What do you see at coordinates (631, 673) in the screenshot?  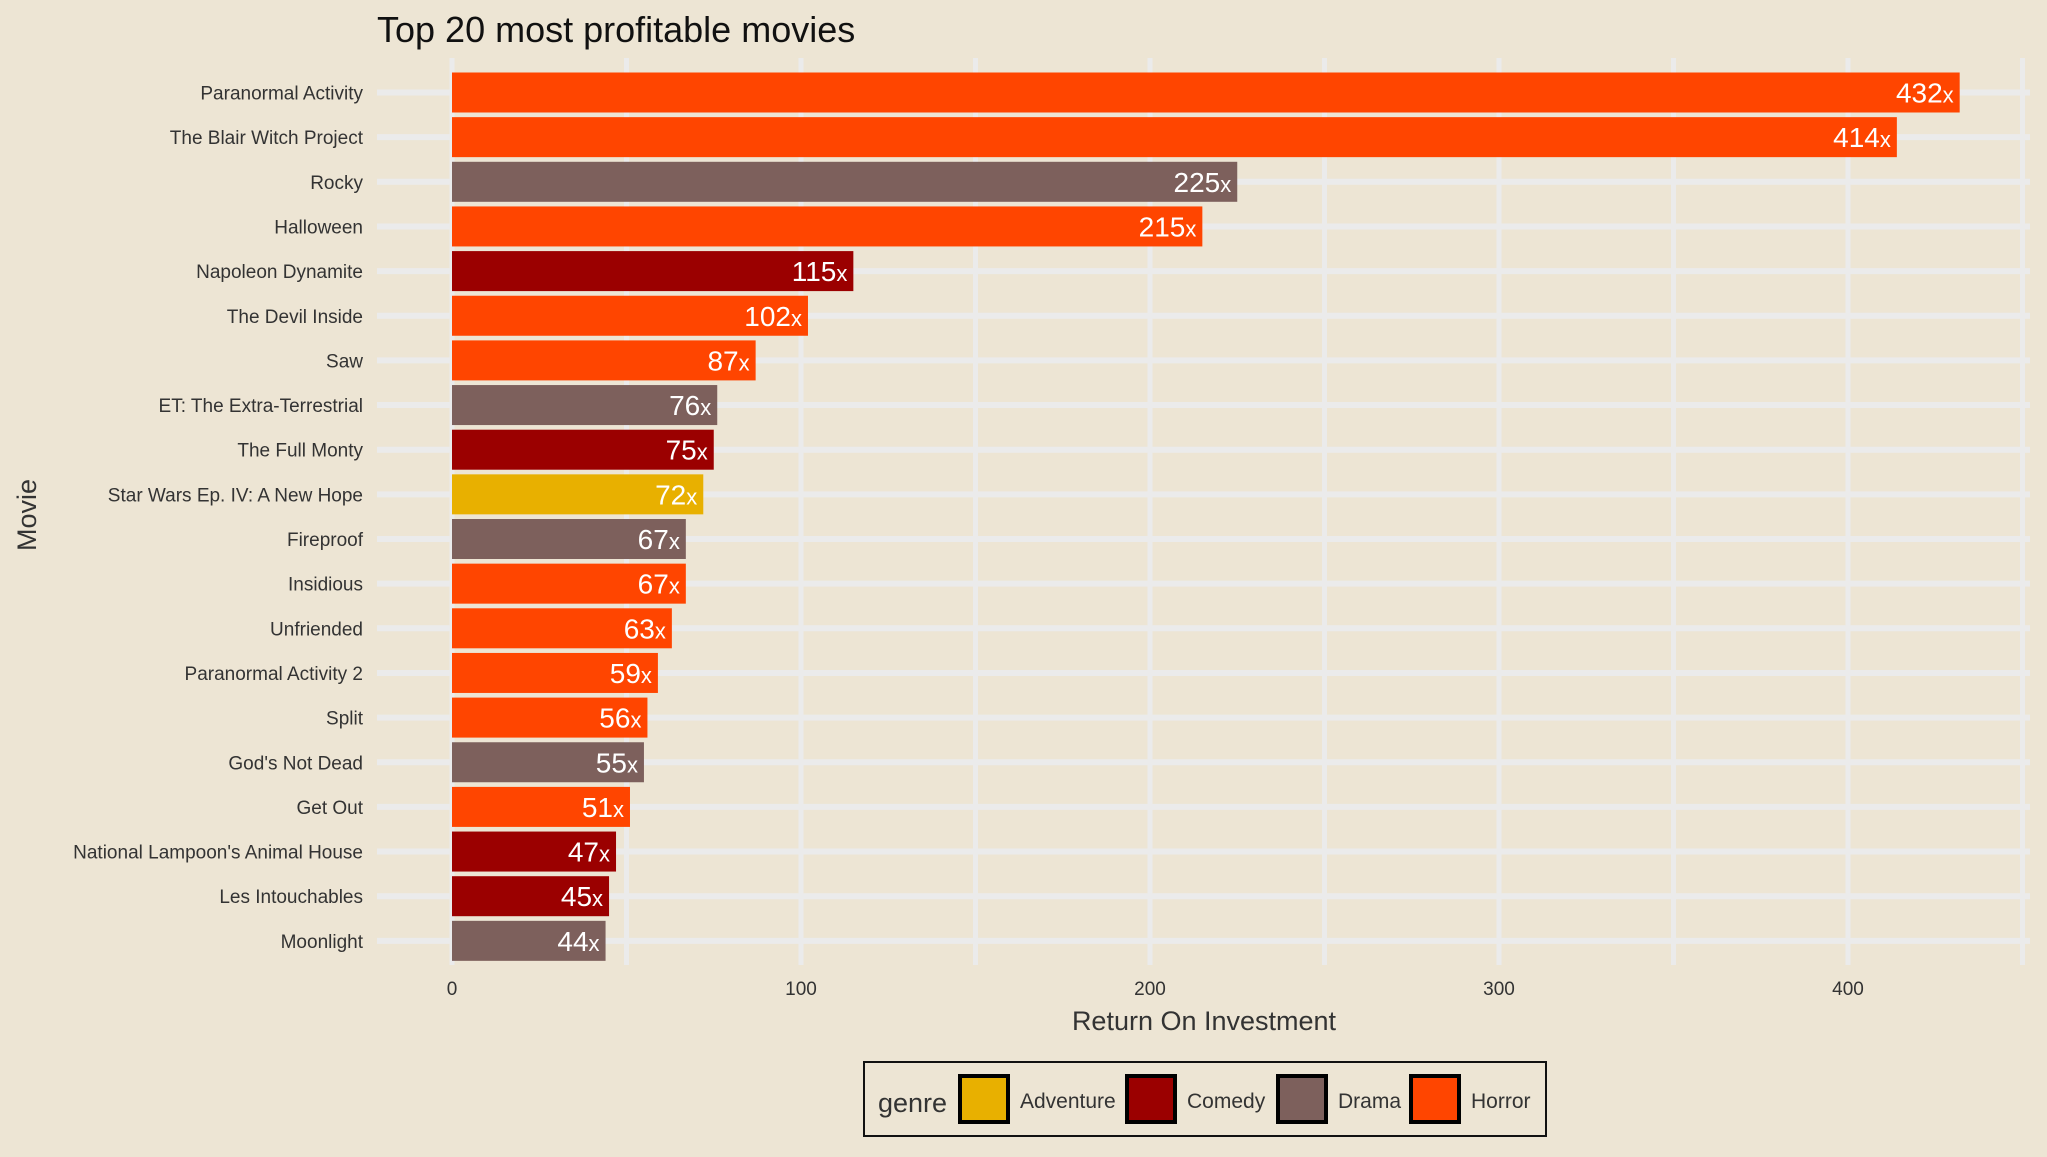 I see `bar-value-label: 59x` at bounding box center [631, 673].